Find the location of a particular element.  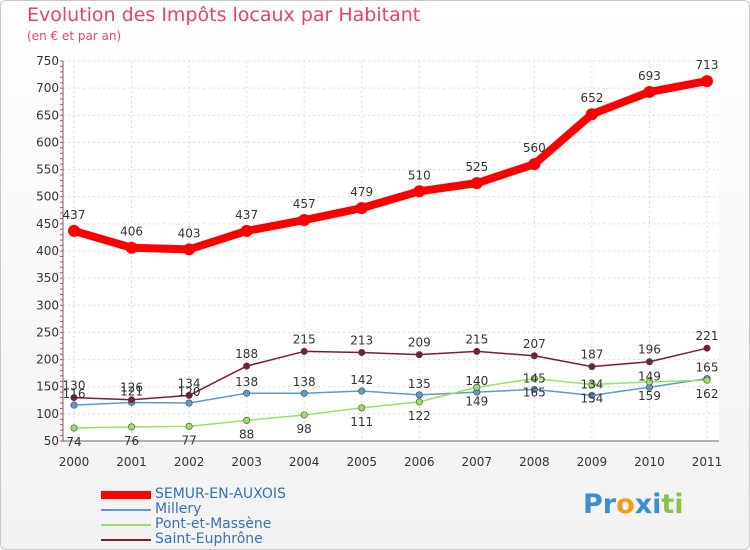

y-tick-label: 650 is located at coordinates (47, 115).